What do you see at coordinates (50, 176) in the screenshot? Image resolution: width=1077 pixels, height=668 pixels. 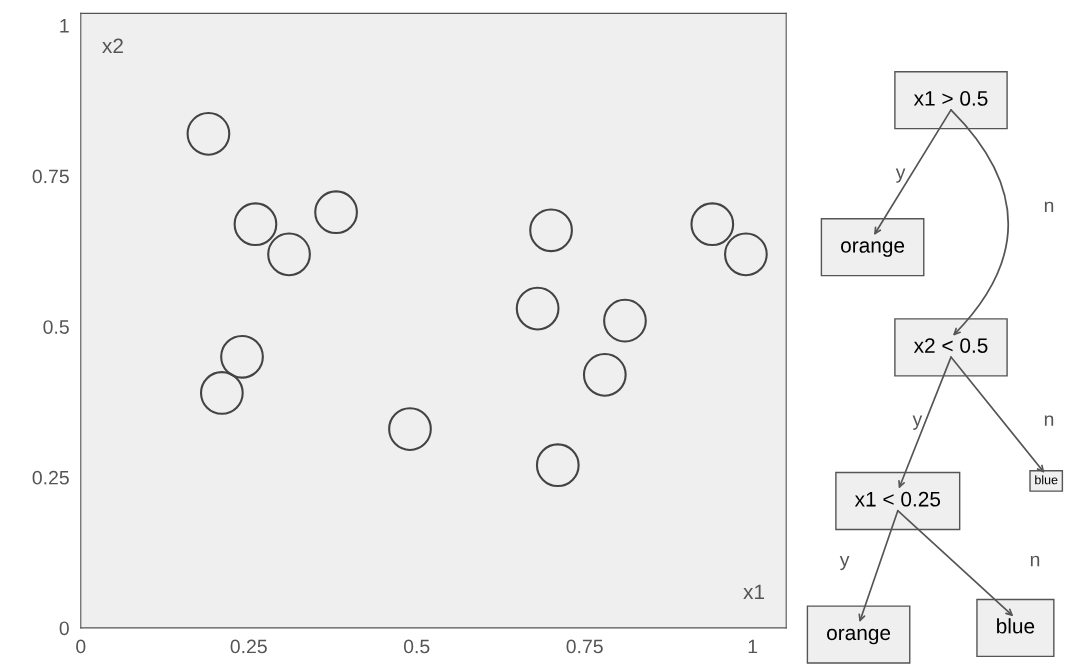 I see `y-tick-label: 0.75` at bounding box center [50, 176].